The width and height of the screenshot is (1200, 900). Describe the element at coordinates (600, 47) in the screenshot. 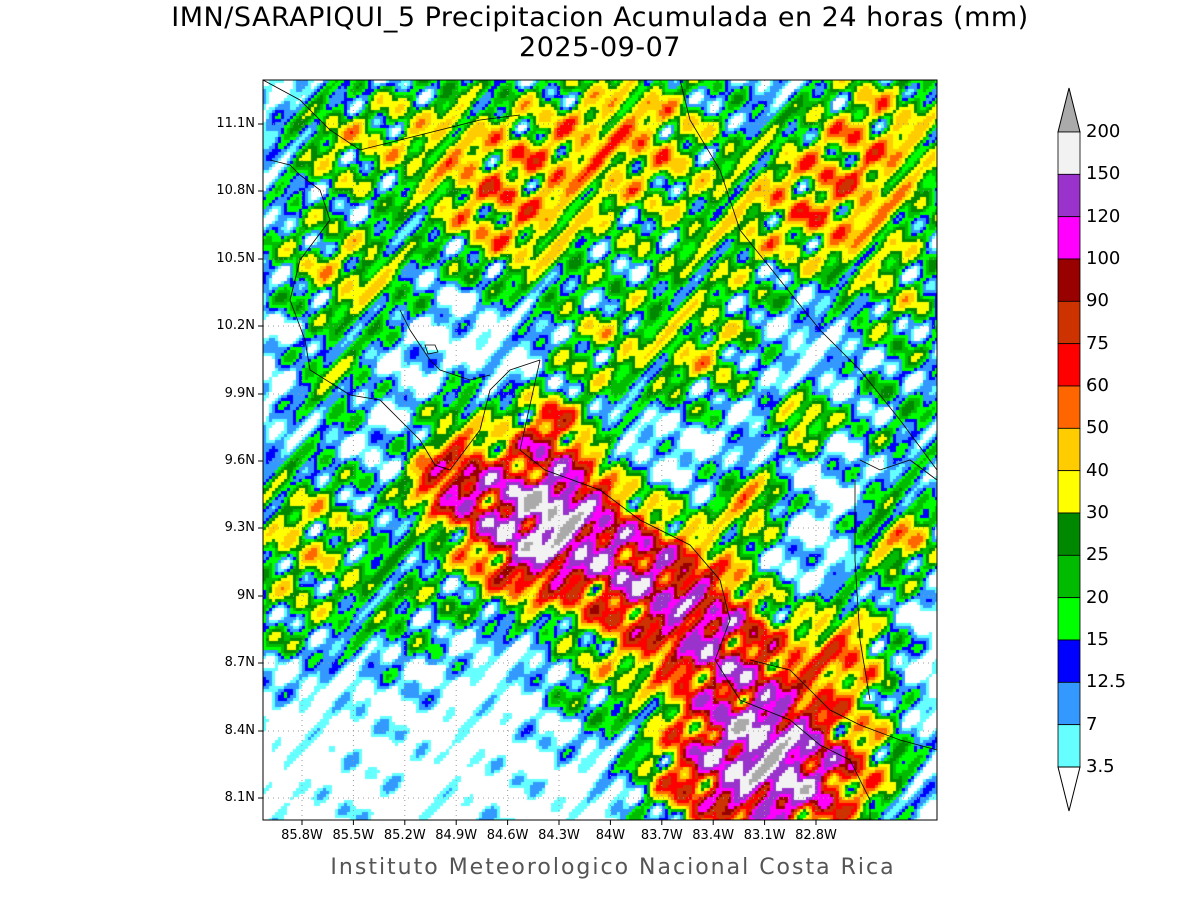

I see `chart-date: 2025-09-07` at that location.